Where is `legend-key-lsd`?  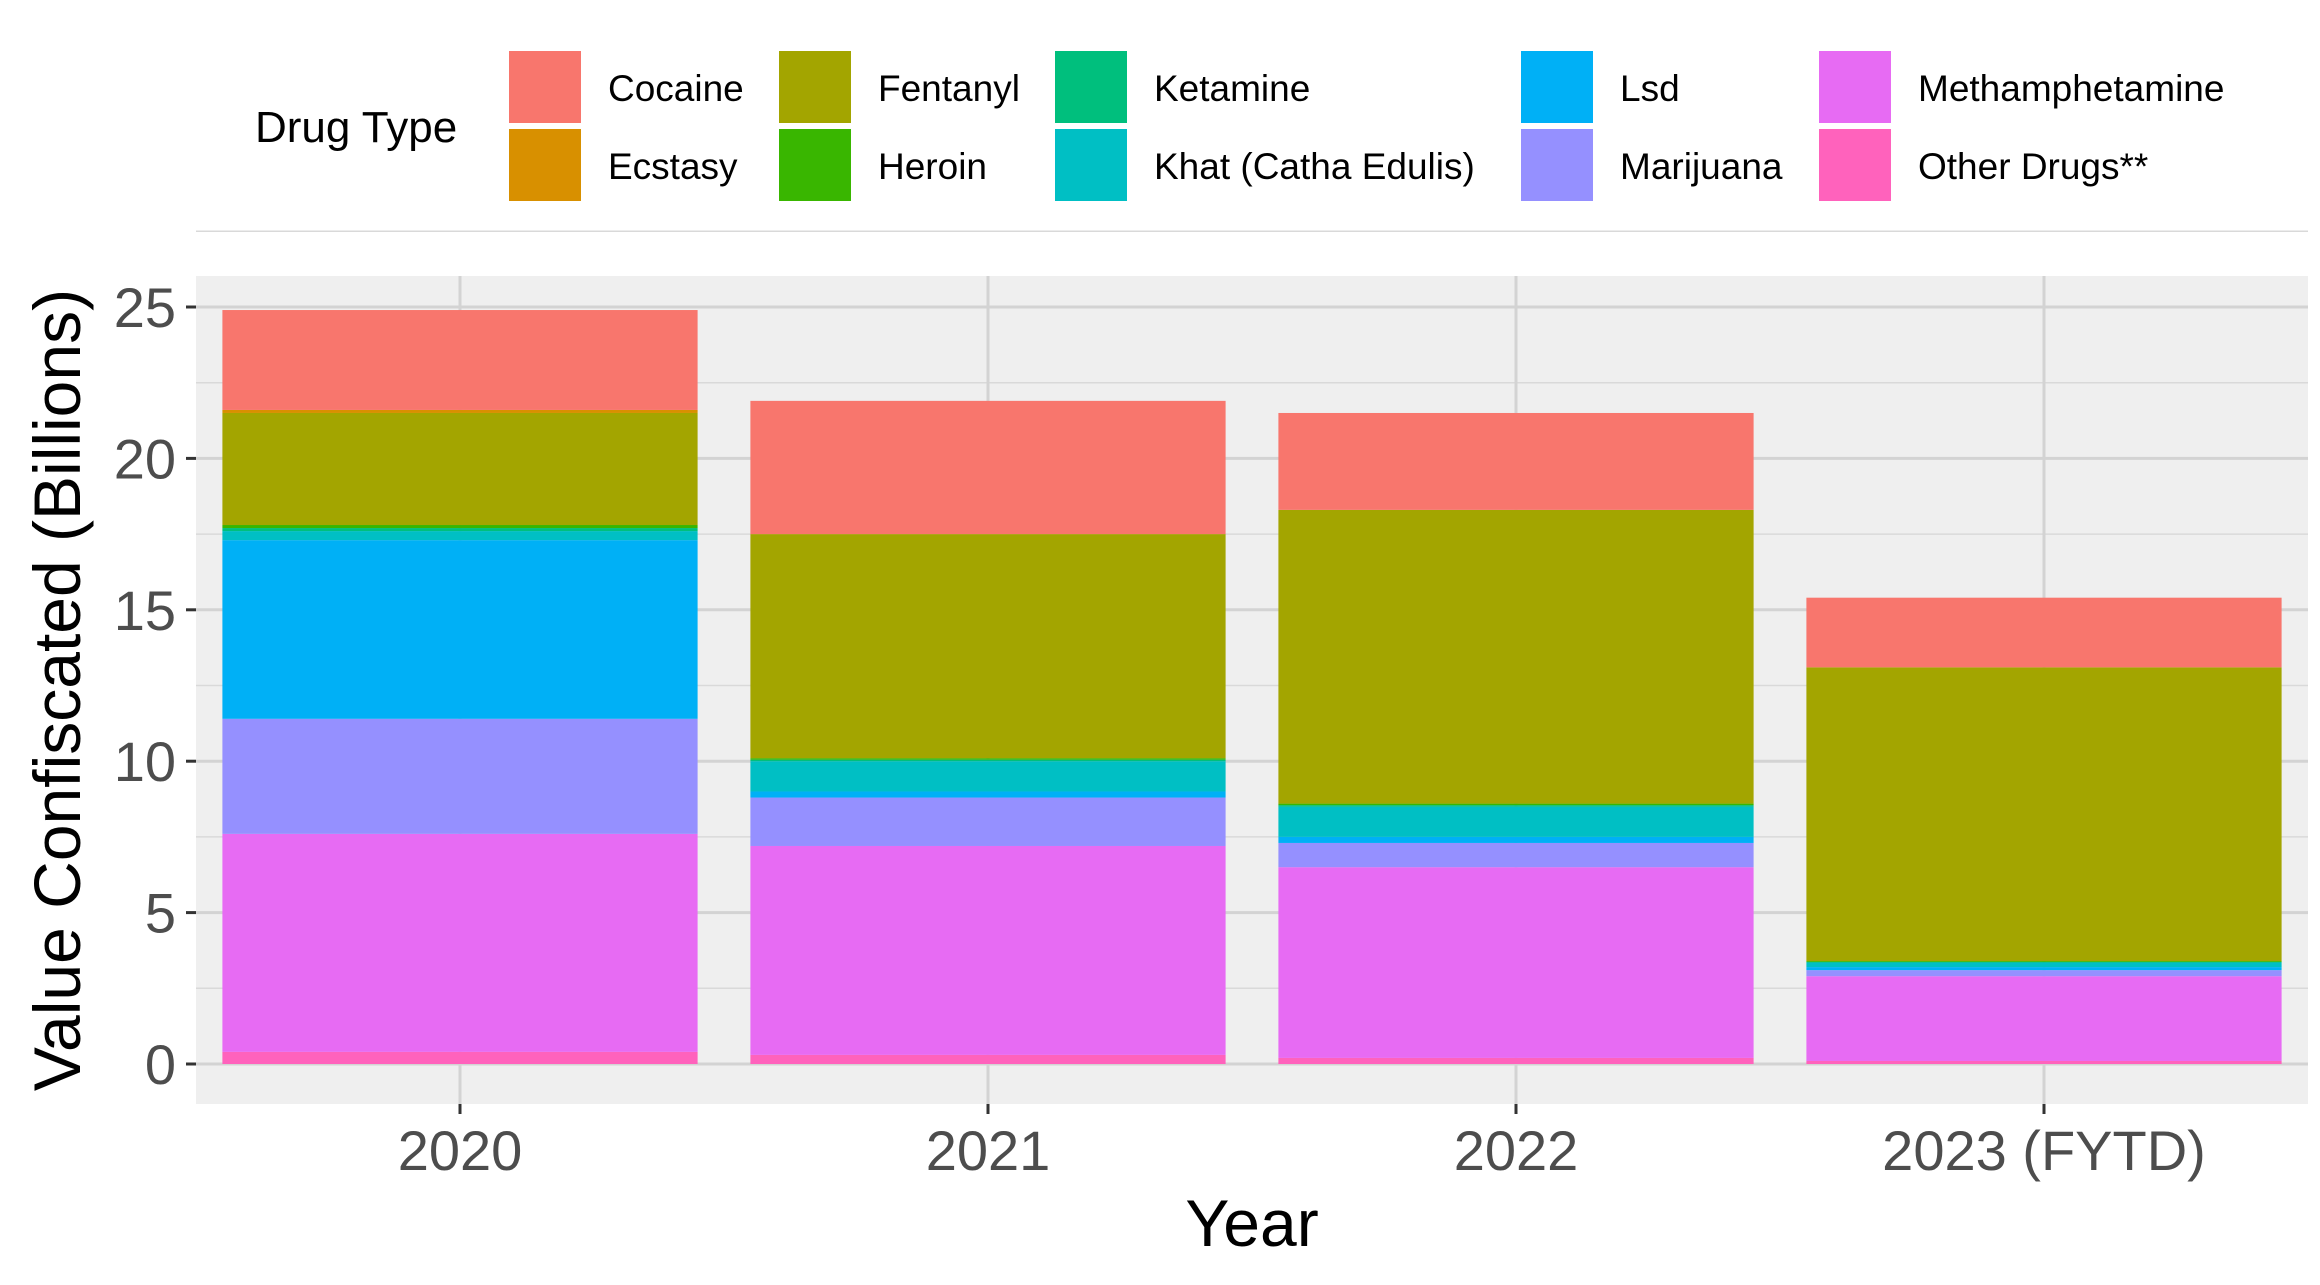 legend-key-lsd is located at coordinates (1557, 87).